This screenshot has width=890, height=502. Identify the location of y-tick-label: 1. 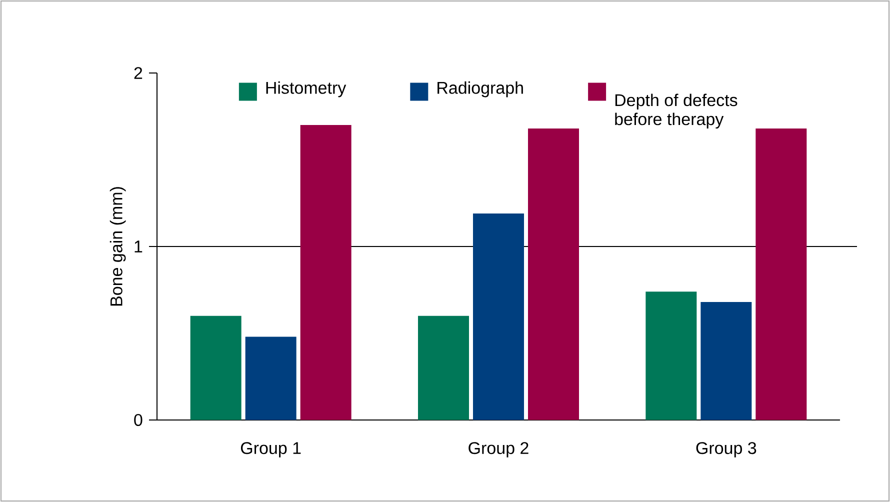
(138, 246).